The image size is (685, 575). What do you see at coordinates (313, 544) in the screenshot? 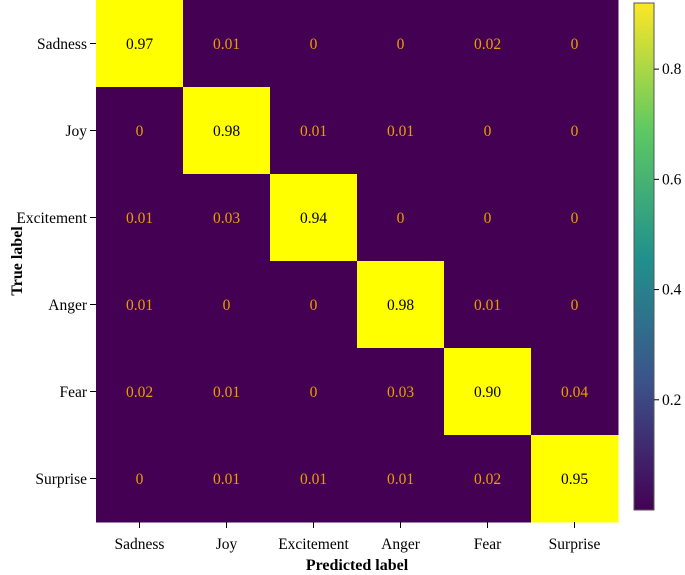
I see `x-tick-label: Excitement` at bounding box center [313, 544].